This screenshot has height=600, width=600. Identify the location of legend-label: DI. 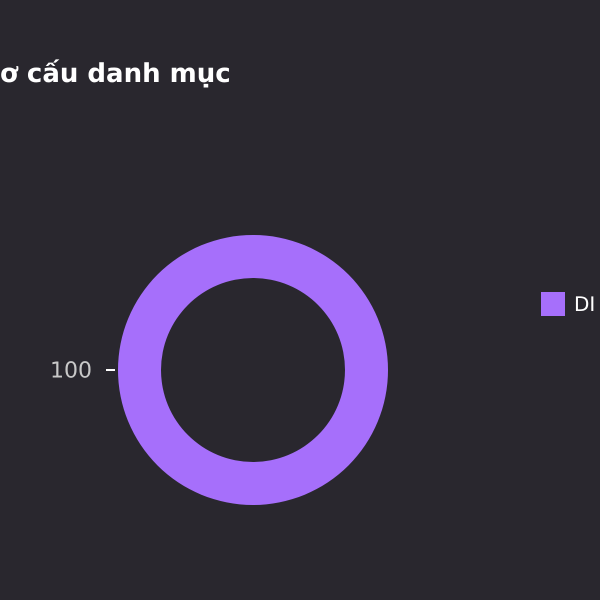
(585, 304).